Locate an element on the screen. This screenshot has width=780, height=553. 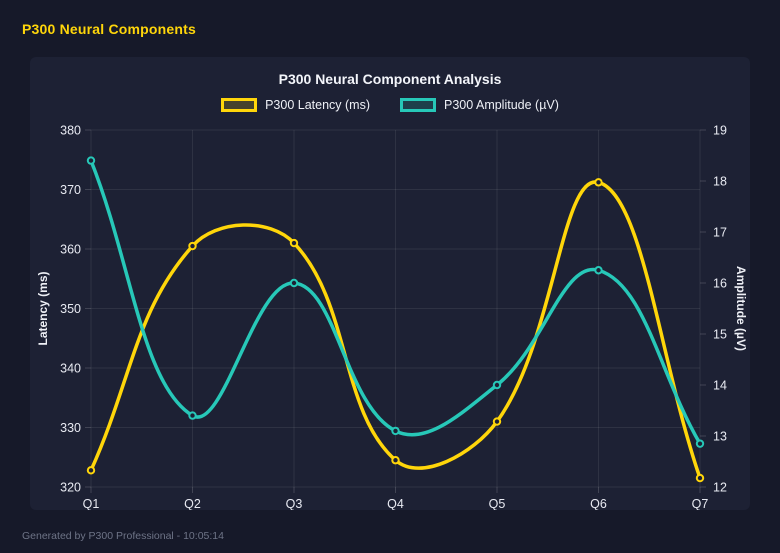
ytick-right-label: 16 is located at coordinates (720, 283).